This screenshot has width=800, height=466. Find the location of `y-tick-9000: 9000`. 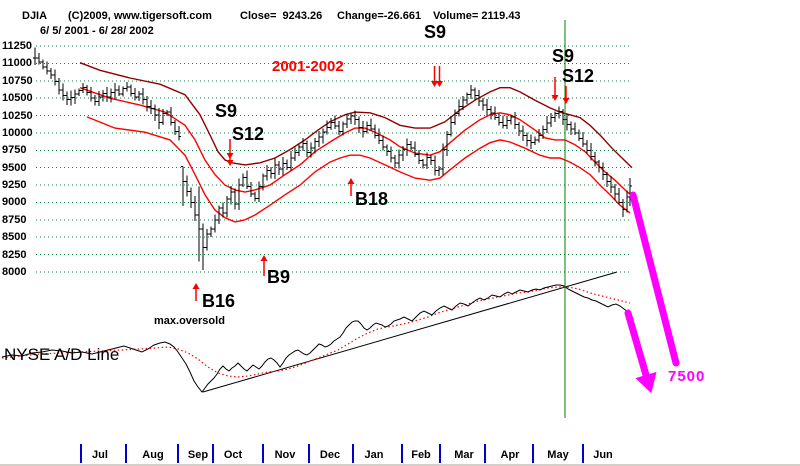

y-tick-9000: 9000 is located at coordinates (14, 202).